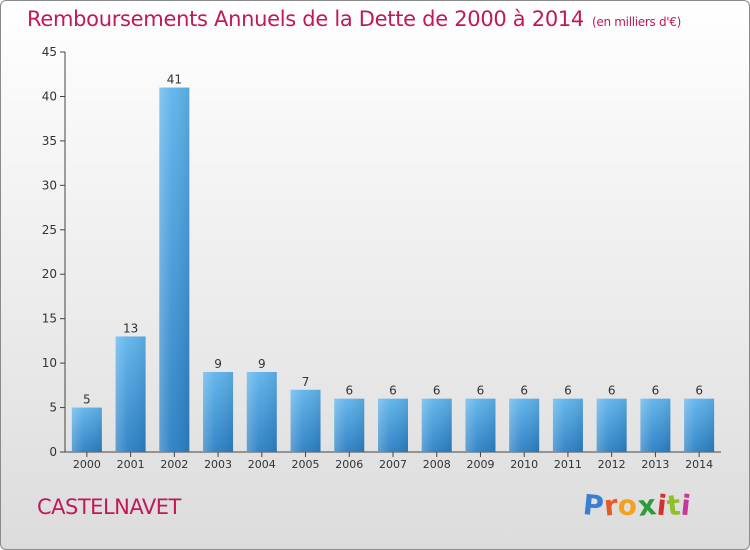  I want to click on data-label: 13, so click(130, 328).